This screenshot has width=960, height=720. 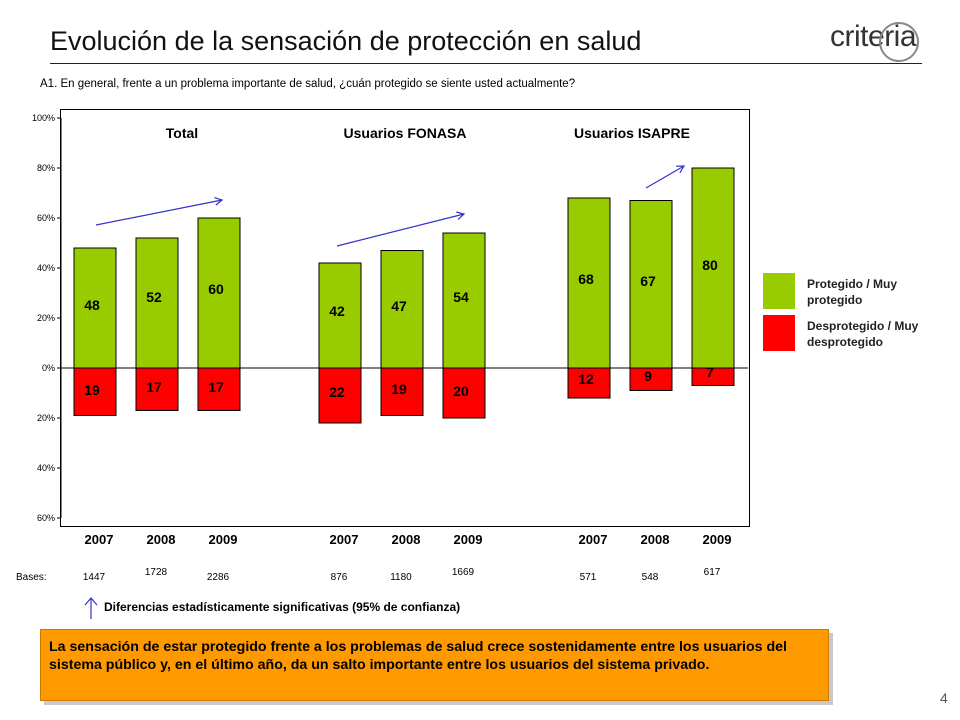 I want to click on data-label-protegido: 48, so click(x=92, y=305).